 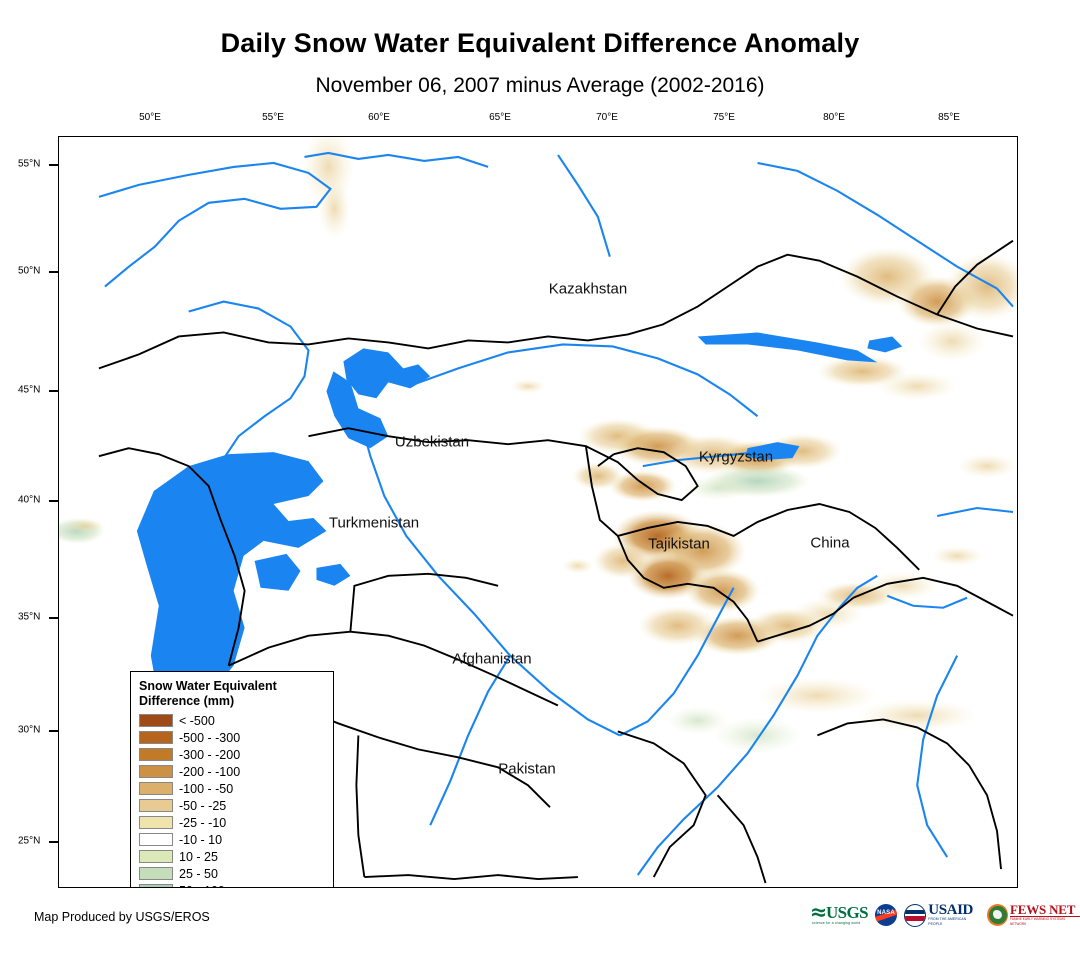 I want to click on nasa-meatball-icon: NASA, so click(x=886, y=915).